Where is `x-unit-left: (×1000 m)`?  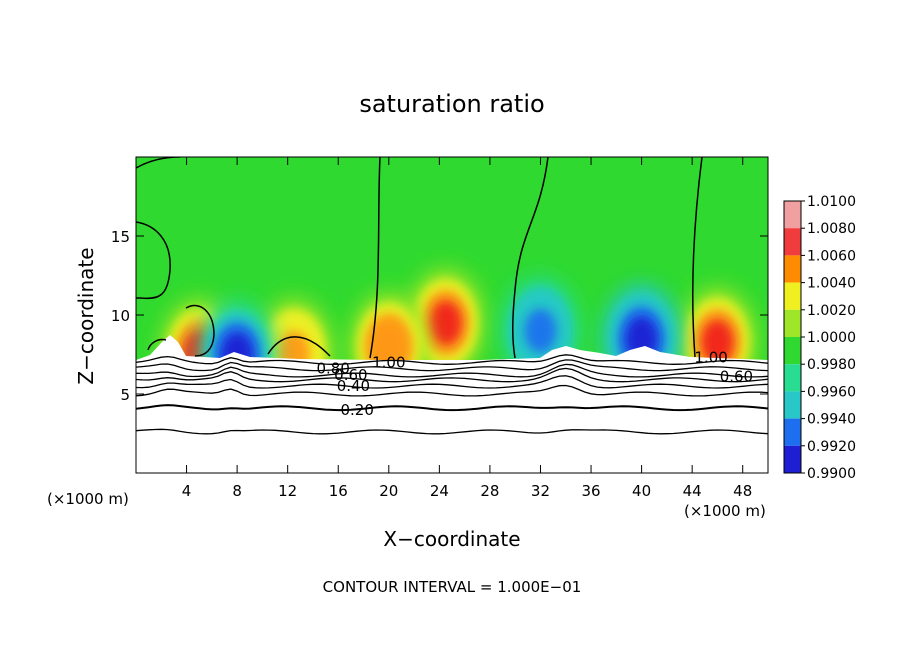
x-unit-left: (×1000 m) is located at coordinates (88, 499).